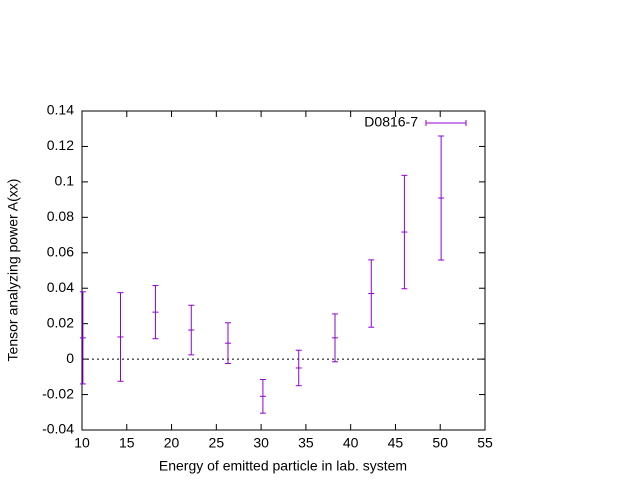 Image resolution: width=640 pixels, height=480 pixels. I want to click on y-tick-label: 0.1, so click(65, 181).